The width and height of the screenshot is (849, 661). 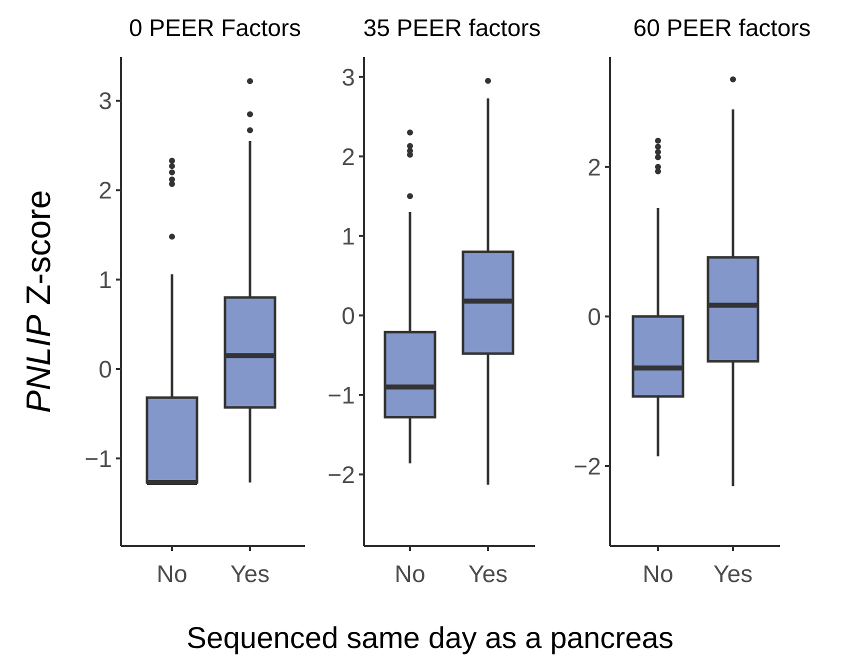 What do you see at coordinates (215, 28) in the screenshot?
I see `chart-title: 0 PEER Factors` at bounding box center [215, 28].